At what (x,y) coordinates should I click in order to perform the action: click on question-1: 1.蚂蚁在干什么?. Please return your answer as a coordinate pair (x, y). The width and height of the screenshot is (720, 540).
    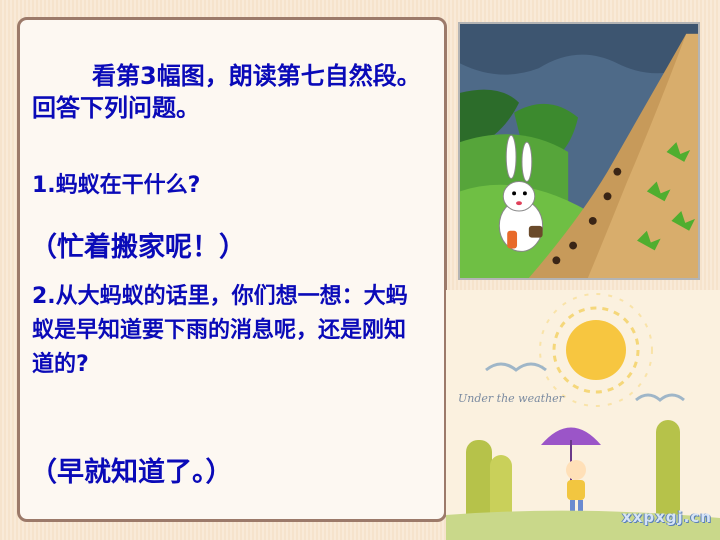
    Looking at the image, I should click on (116, 185).